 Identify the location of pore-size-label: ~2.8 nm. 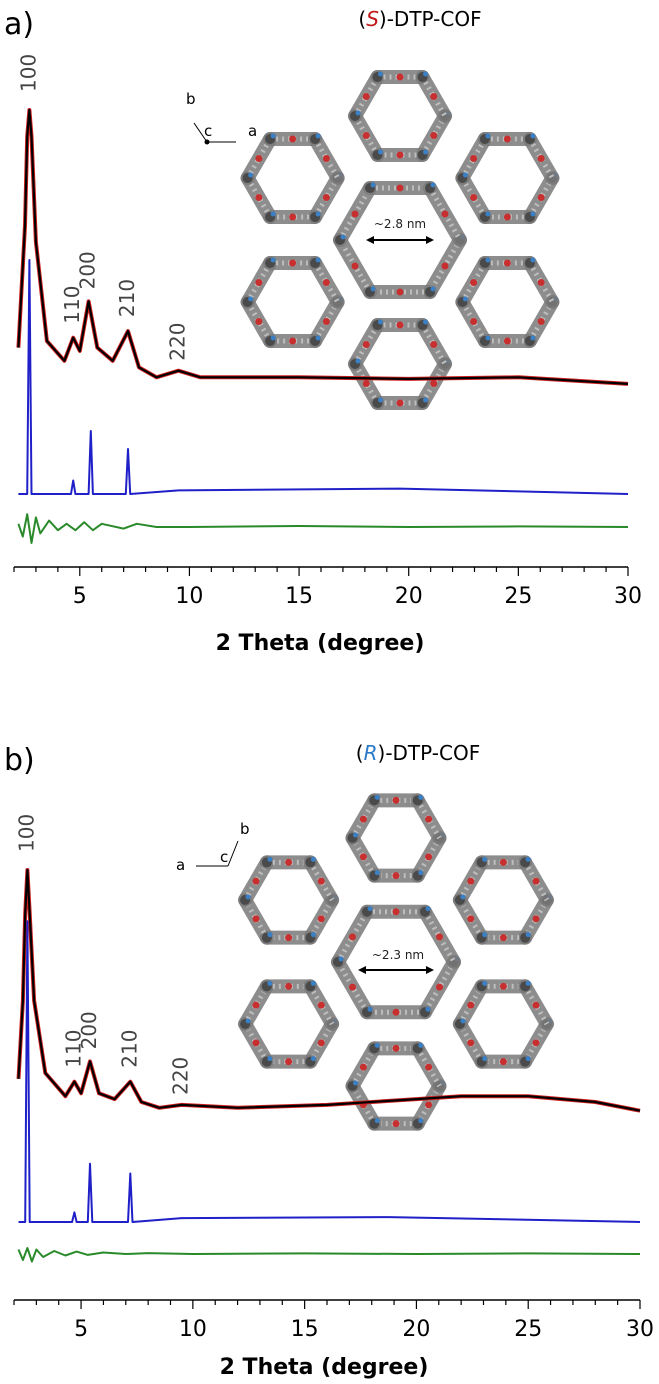
(400, 224).